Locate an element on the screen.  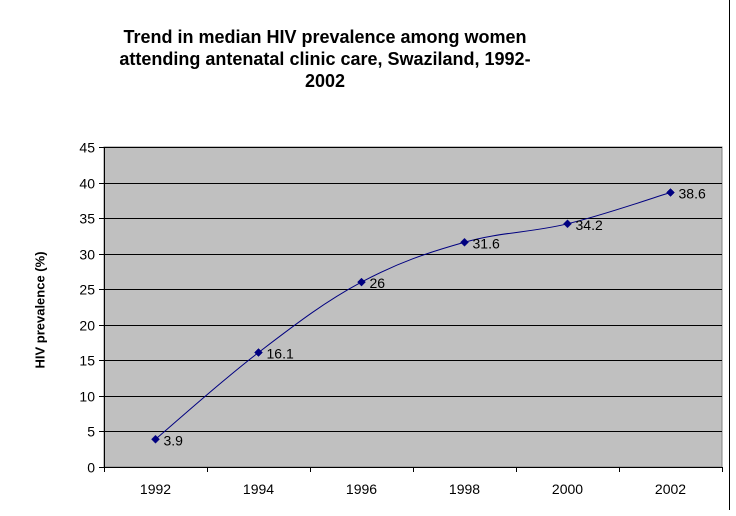
x-tick-label-2000: 2000 is located at coordinates (567, 489).